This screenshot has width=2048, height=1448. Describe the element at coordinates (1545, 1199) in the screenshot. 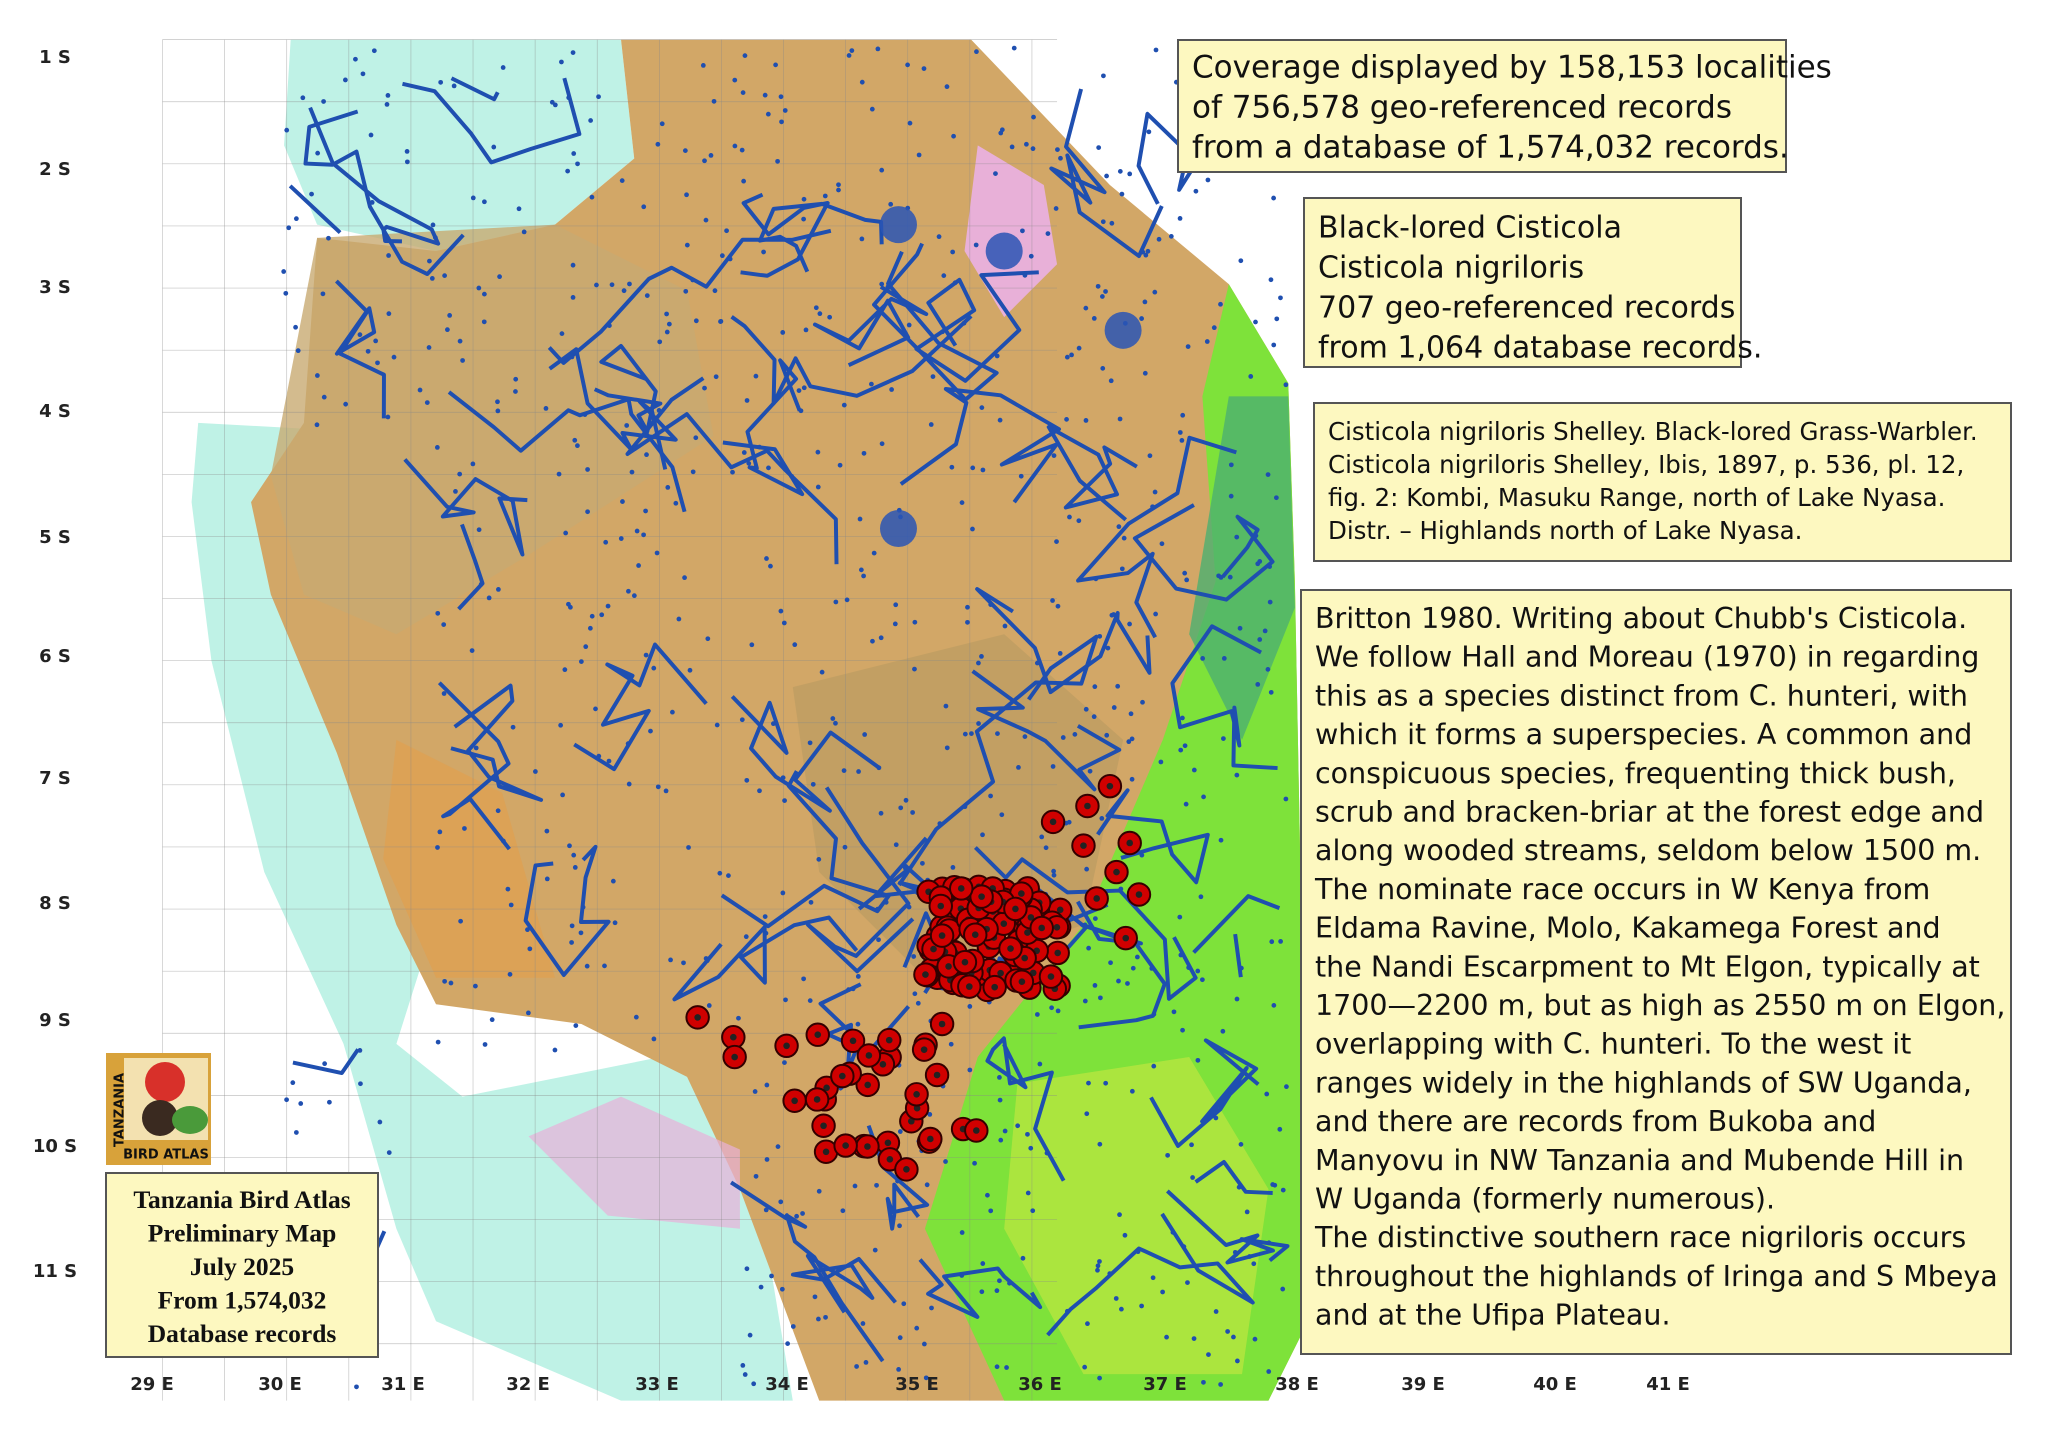

I see `notes-box-line: W Uganda (formerly numerous).` at that location.